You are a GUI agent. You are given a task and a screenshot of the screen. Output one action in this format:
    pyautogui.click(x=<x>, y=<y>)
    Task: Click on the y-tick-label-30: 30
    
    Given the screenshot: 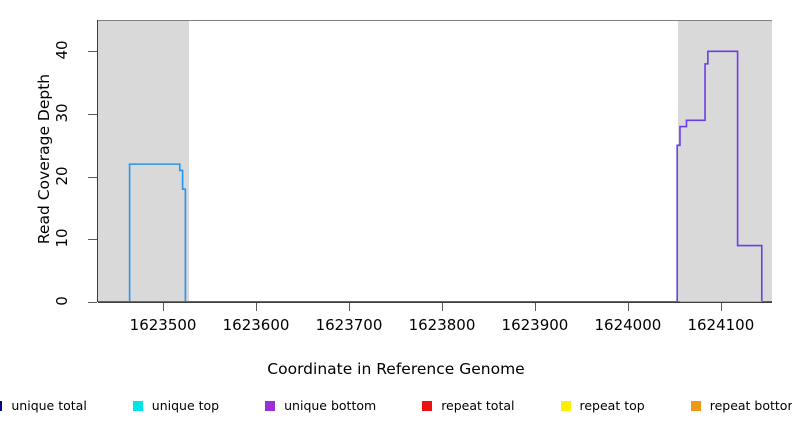 What is the action you would take?
    pyautogui.click(x=62, y=113)
    